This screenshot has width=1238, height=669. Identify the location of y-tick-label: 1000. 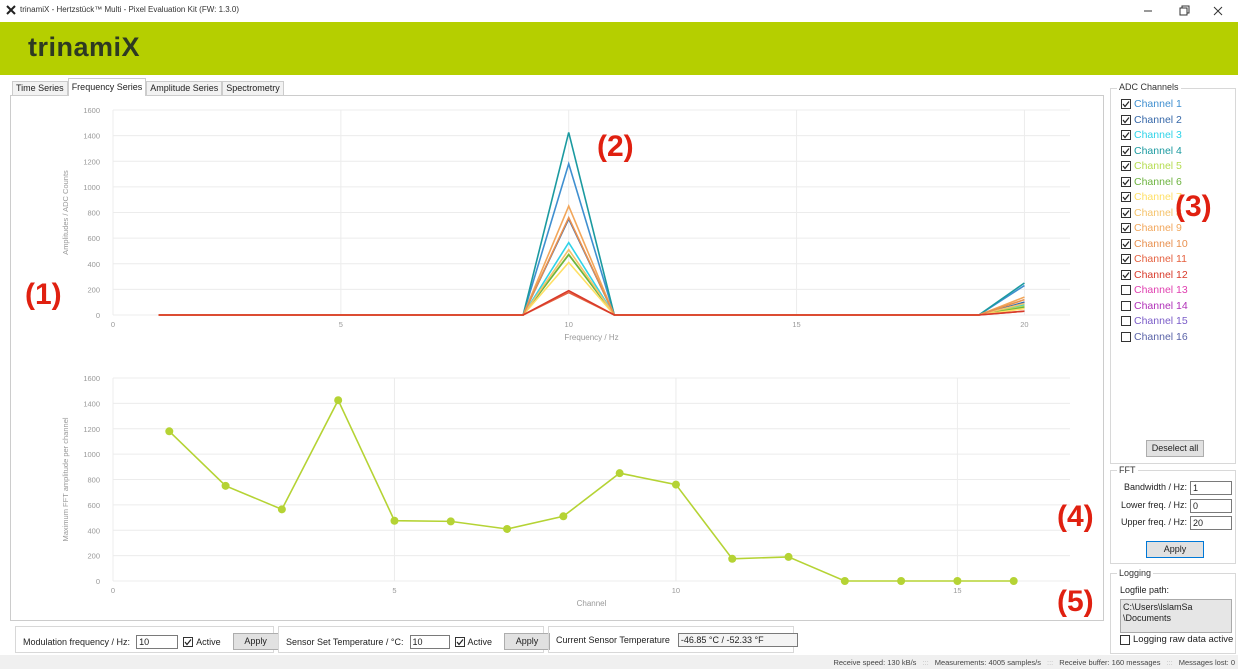
(91, 187).